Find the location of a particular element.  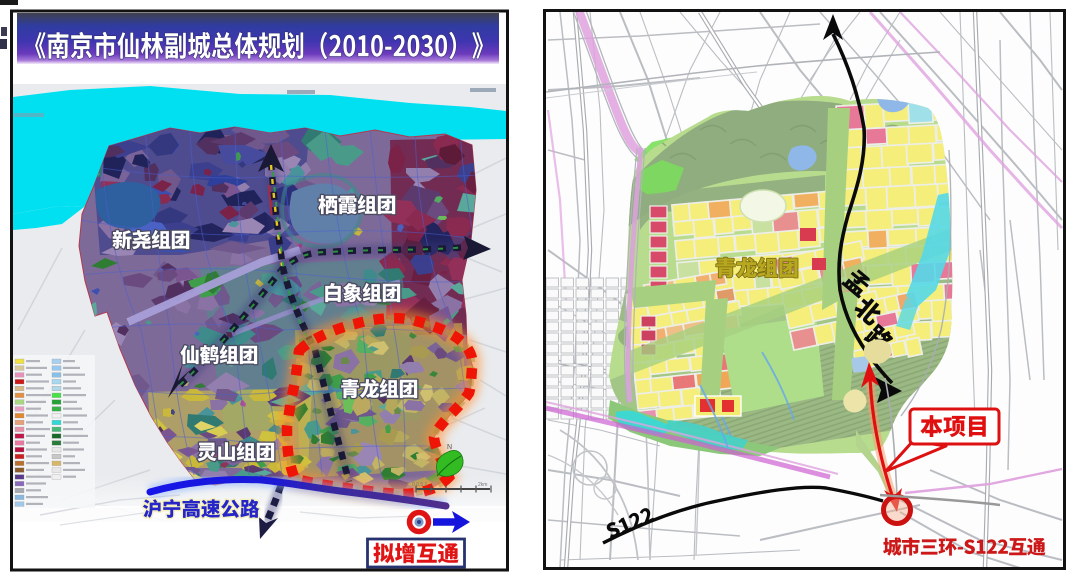

svg-text: 2km is located at coordinates (482, 485).